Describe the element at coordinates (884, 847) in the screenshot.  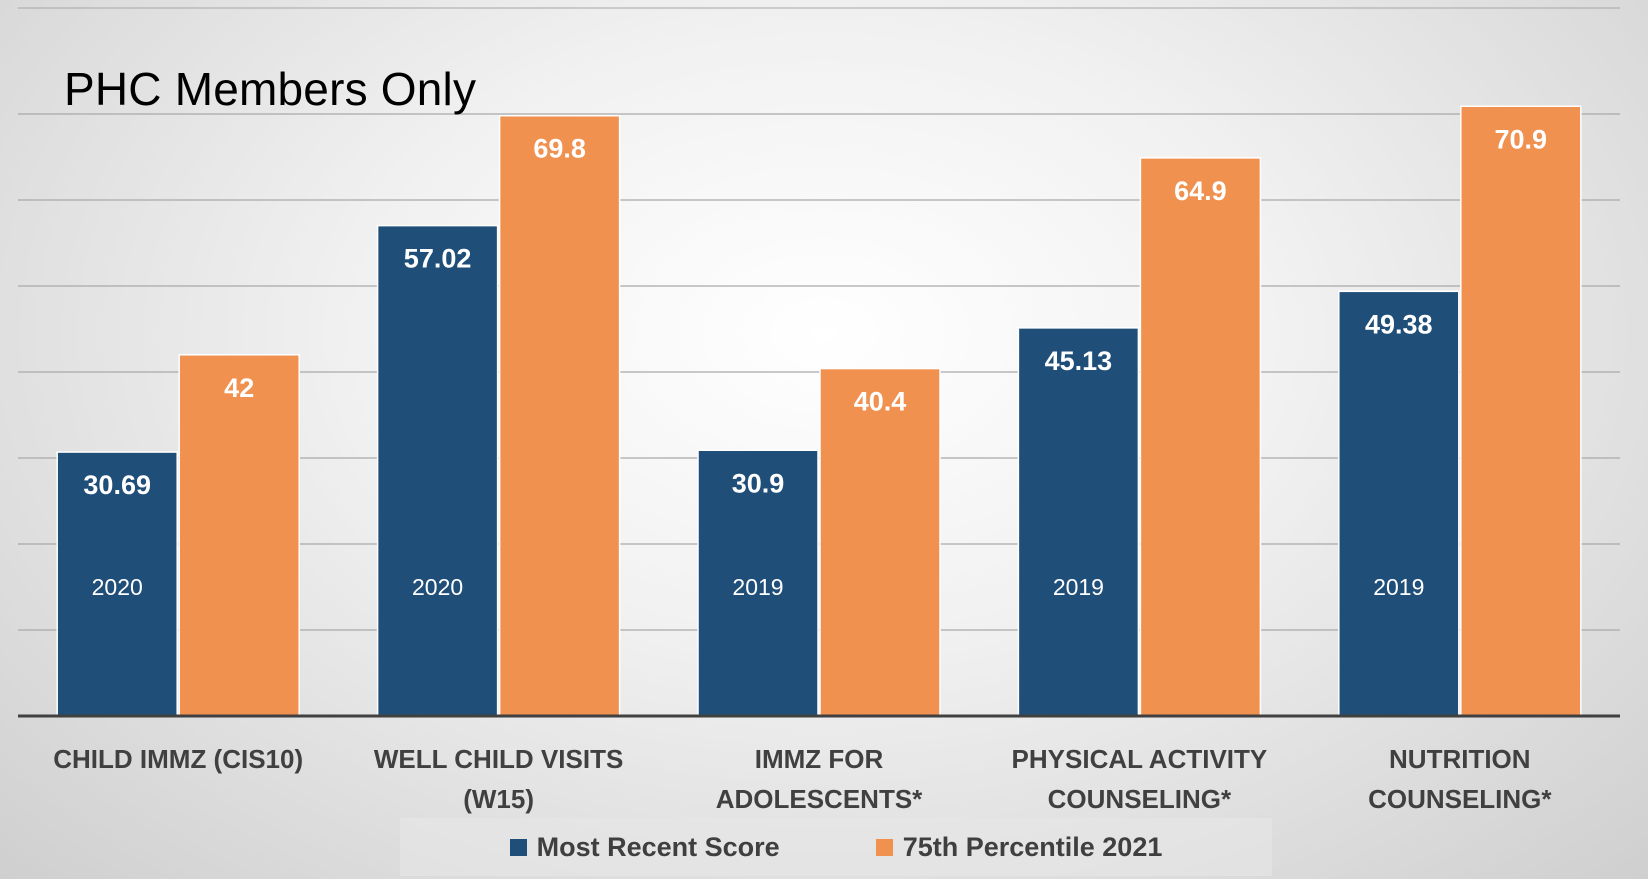
I see `legend-swatch-75th-percentile` at that location.